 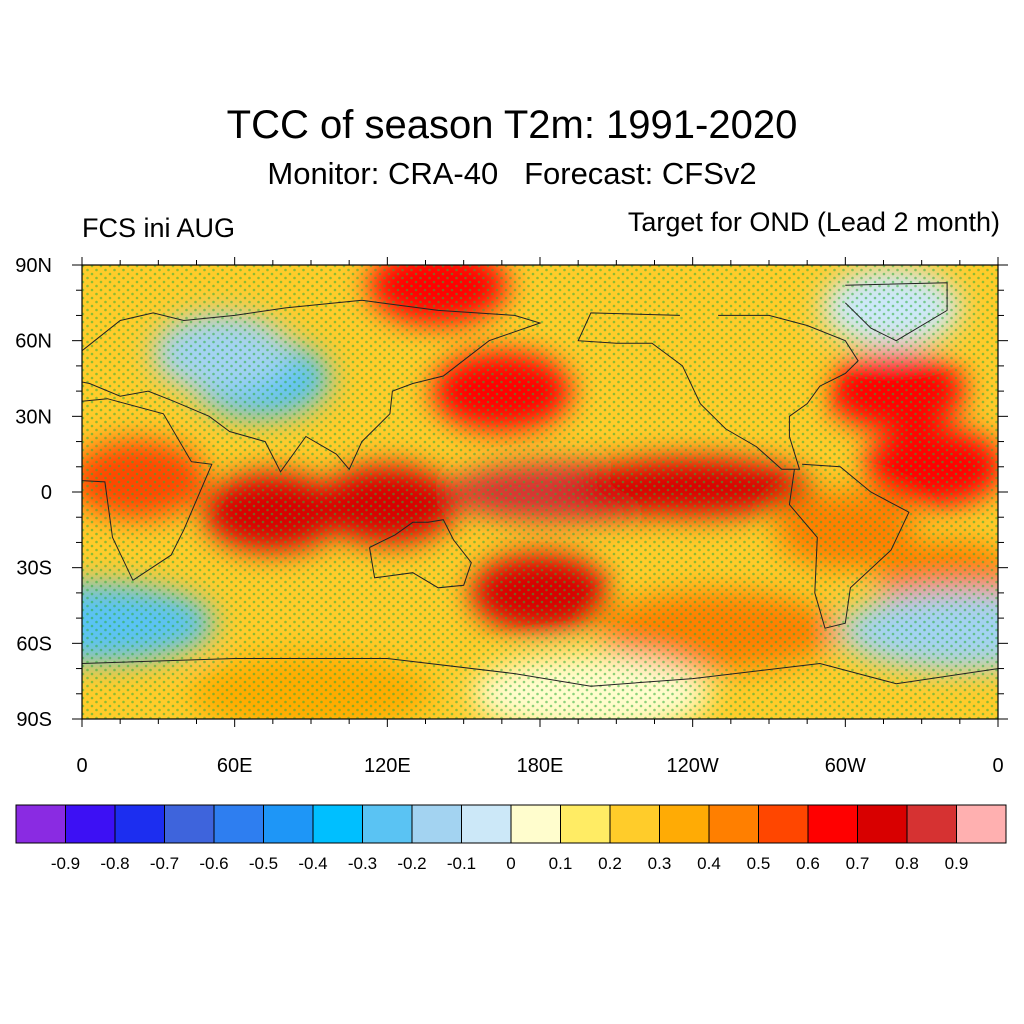 I want to click on y-tick-label: 90N, so click(x=33, y=266).